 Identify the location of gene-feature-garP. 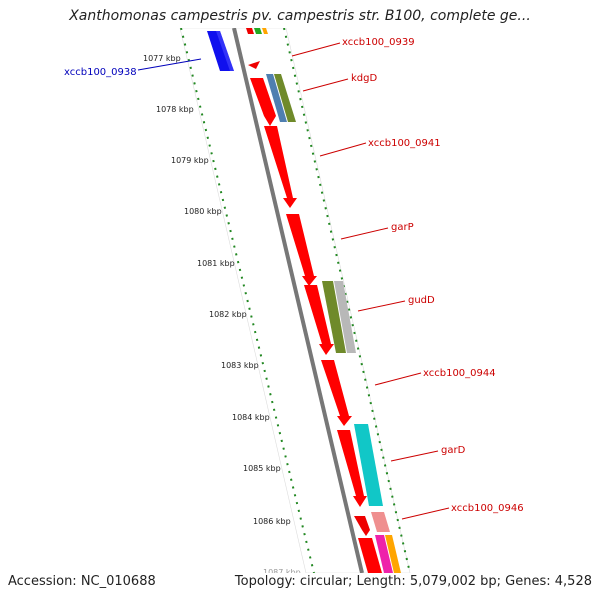
(301, 250).